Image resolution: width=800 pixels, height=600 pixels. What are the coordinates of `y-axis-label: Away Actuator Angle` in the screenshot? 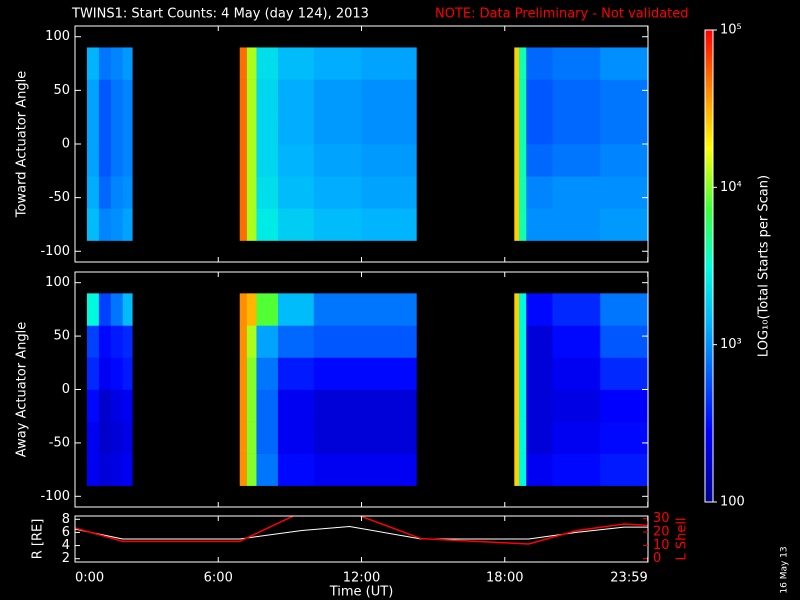 It's located at (22, 389).